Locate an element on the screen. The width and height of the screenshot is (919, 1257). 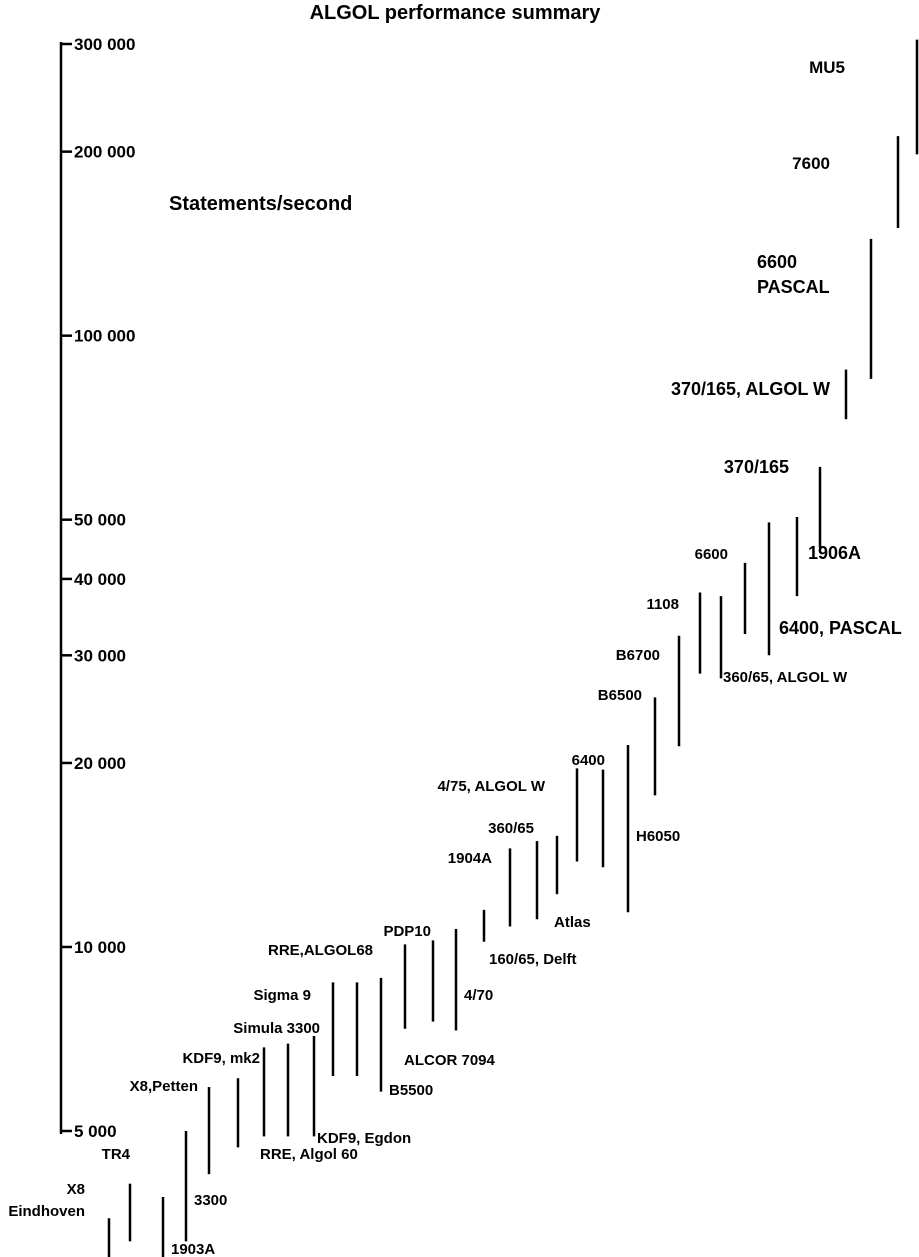
machine-range: 370/165, ALGOL W is located at coordinates (759, 394).